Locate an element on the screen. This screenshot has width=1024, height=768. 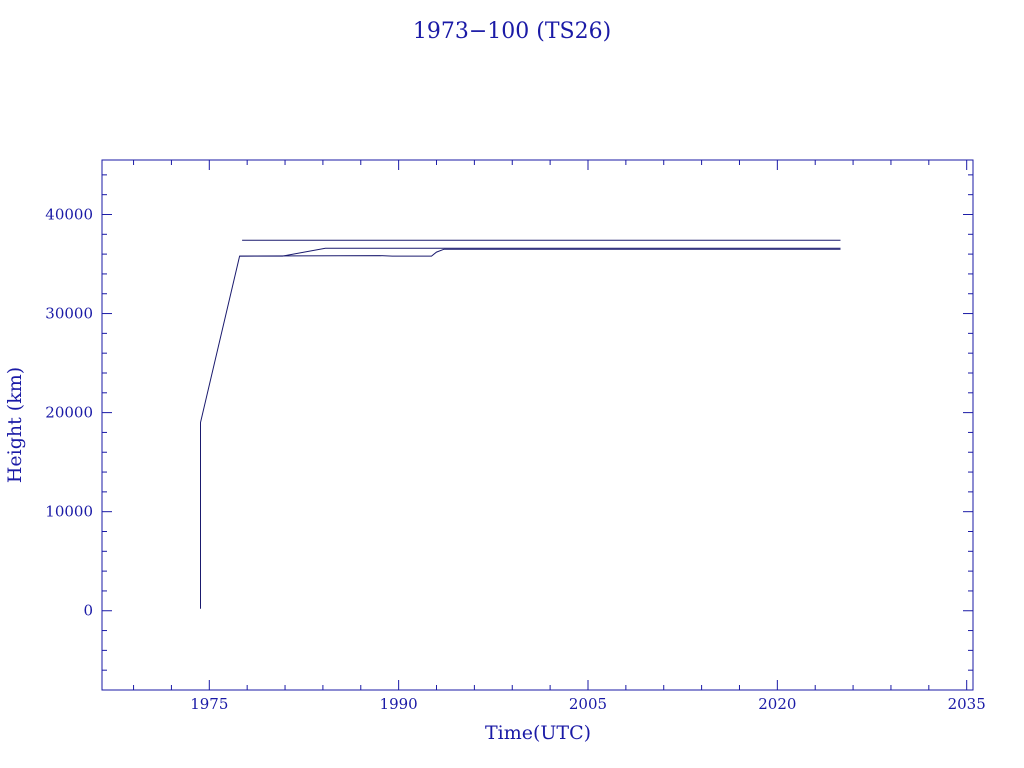
chart-title: 1973−100 (TS26) is located at coordinates (512, 31).